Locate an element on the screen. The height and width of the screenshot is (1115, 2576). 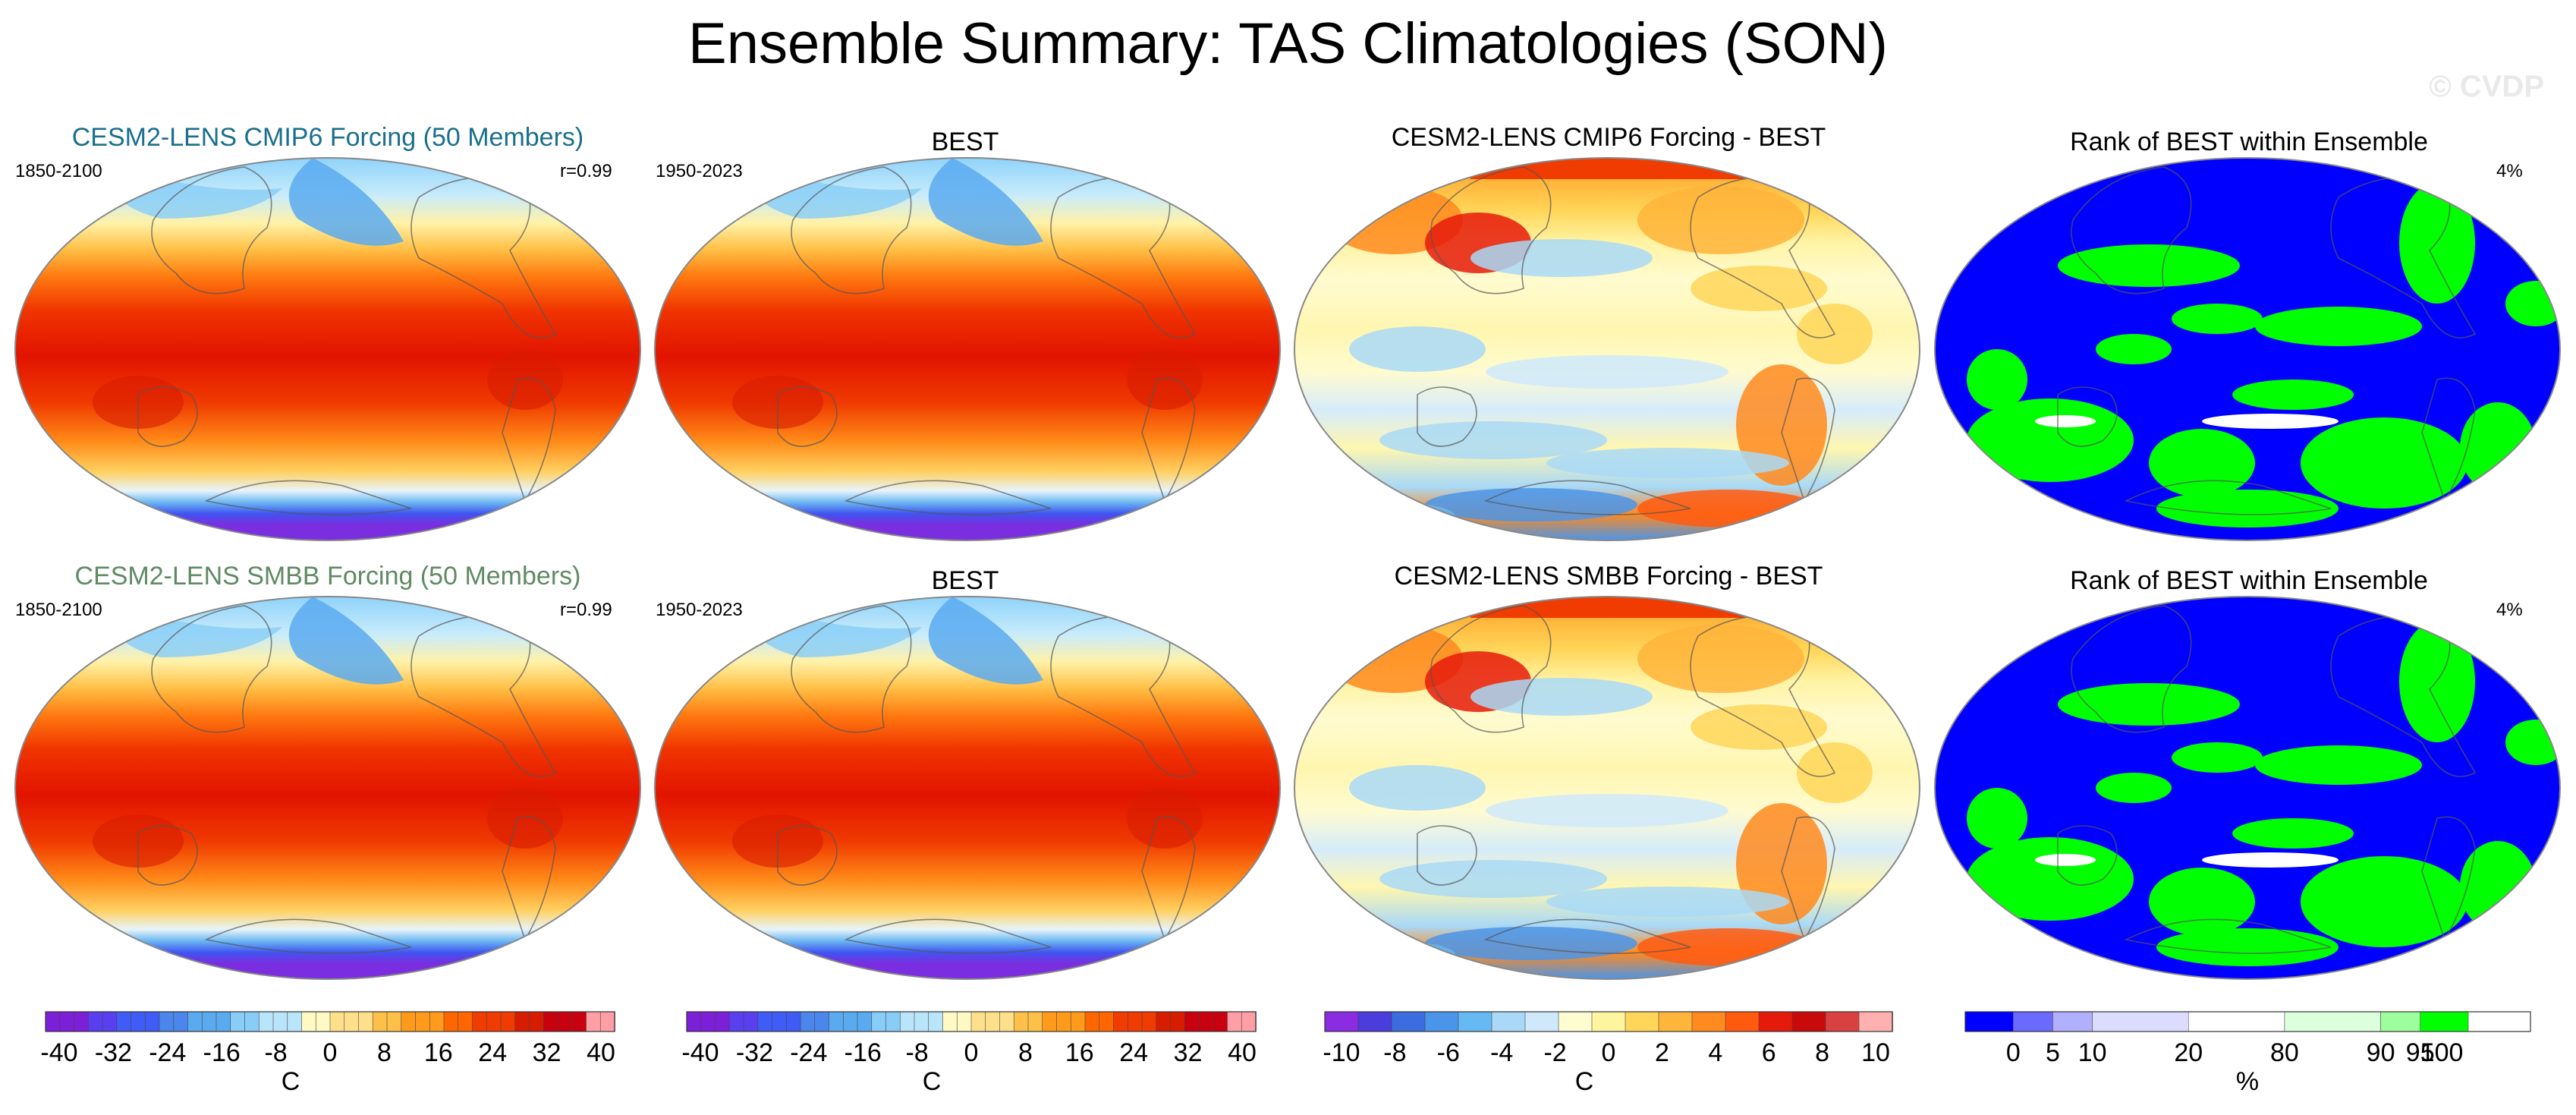
colorbar-climatology-obs-tick-label: -8 is located at coordinates (916, 1052).